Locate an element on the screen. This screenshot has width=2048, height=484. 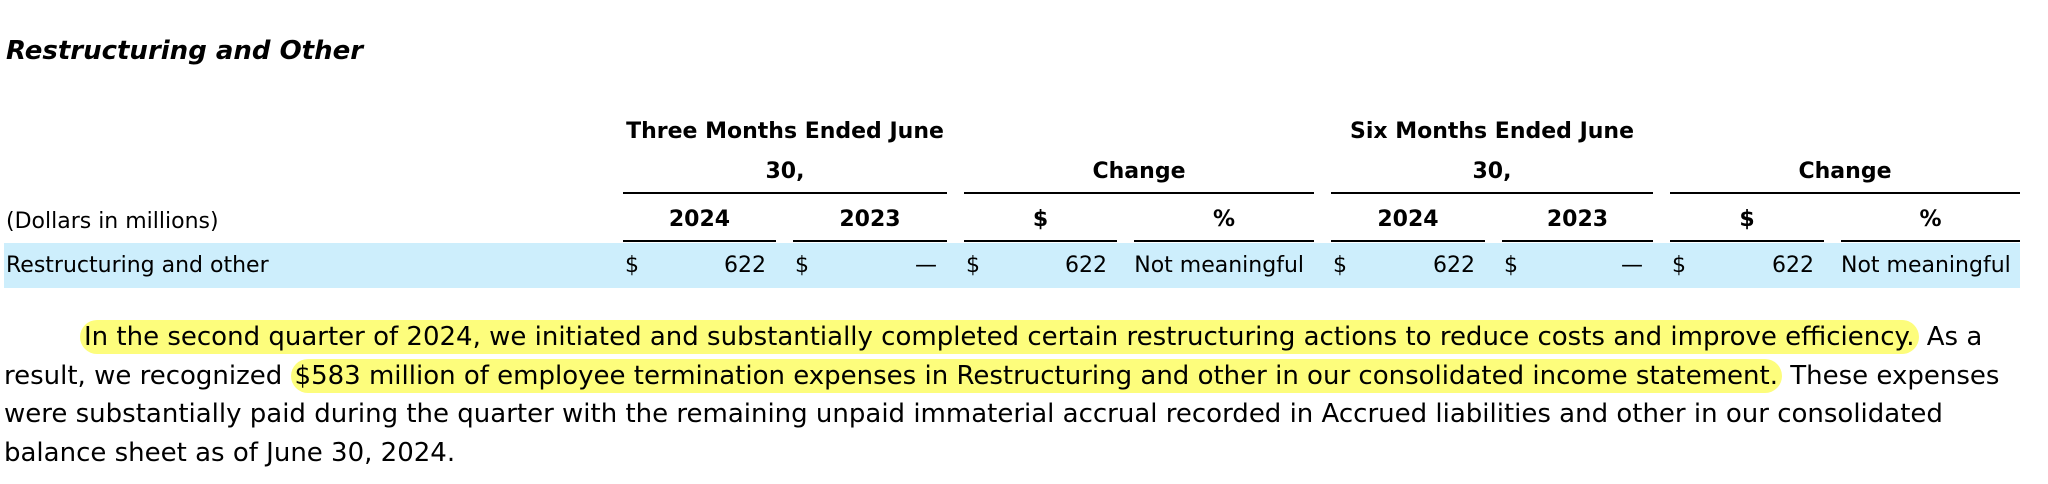
group-header: Three Months Ended June 30, is located at coordinates (785, 152).